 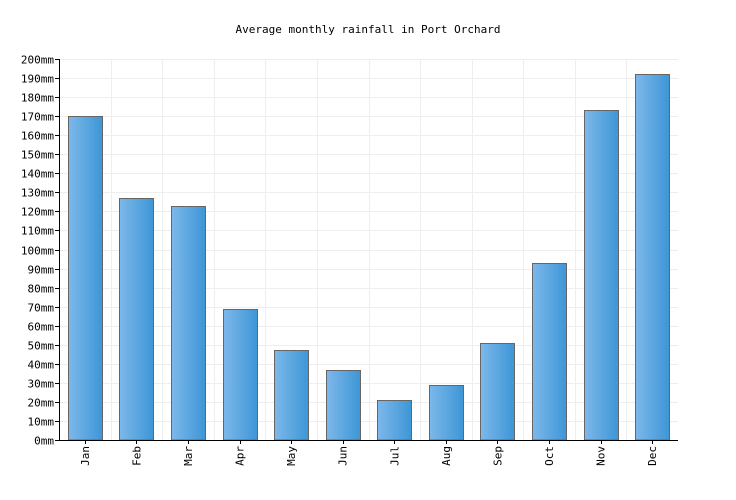 I want to click on y-tick-label: 60mm, so click(x=41, y=327).